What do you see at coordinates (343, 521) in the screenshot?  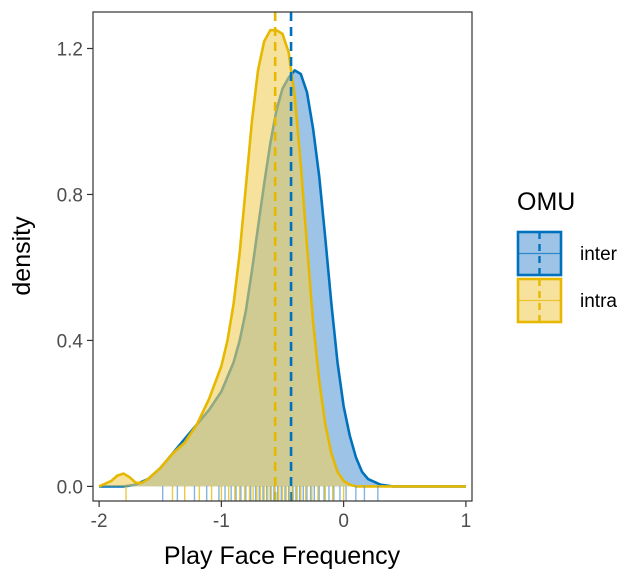 I see `x-tick-label: 0` at bounding box center [343, 521].